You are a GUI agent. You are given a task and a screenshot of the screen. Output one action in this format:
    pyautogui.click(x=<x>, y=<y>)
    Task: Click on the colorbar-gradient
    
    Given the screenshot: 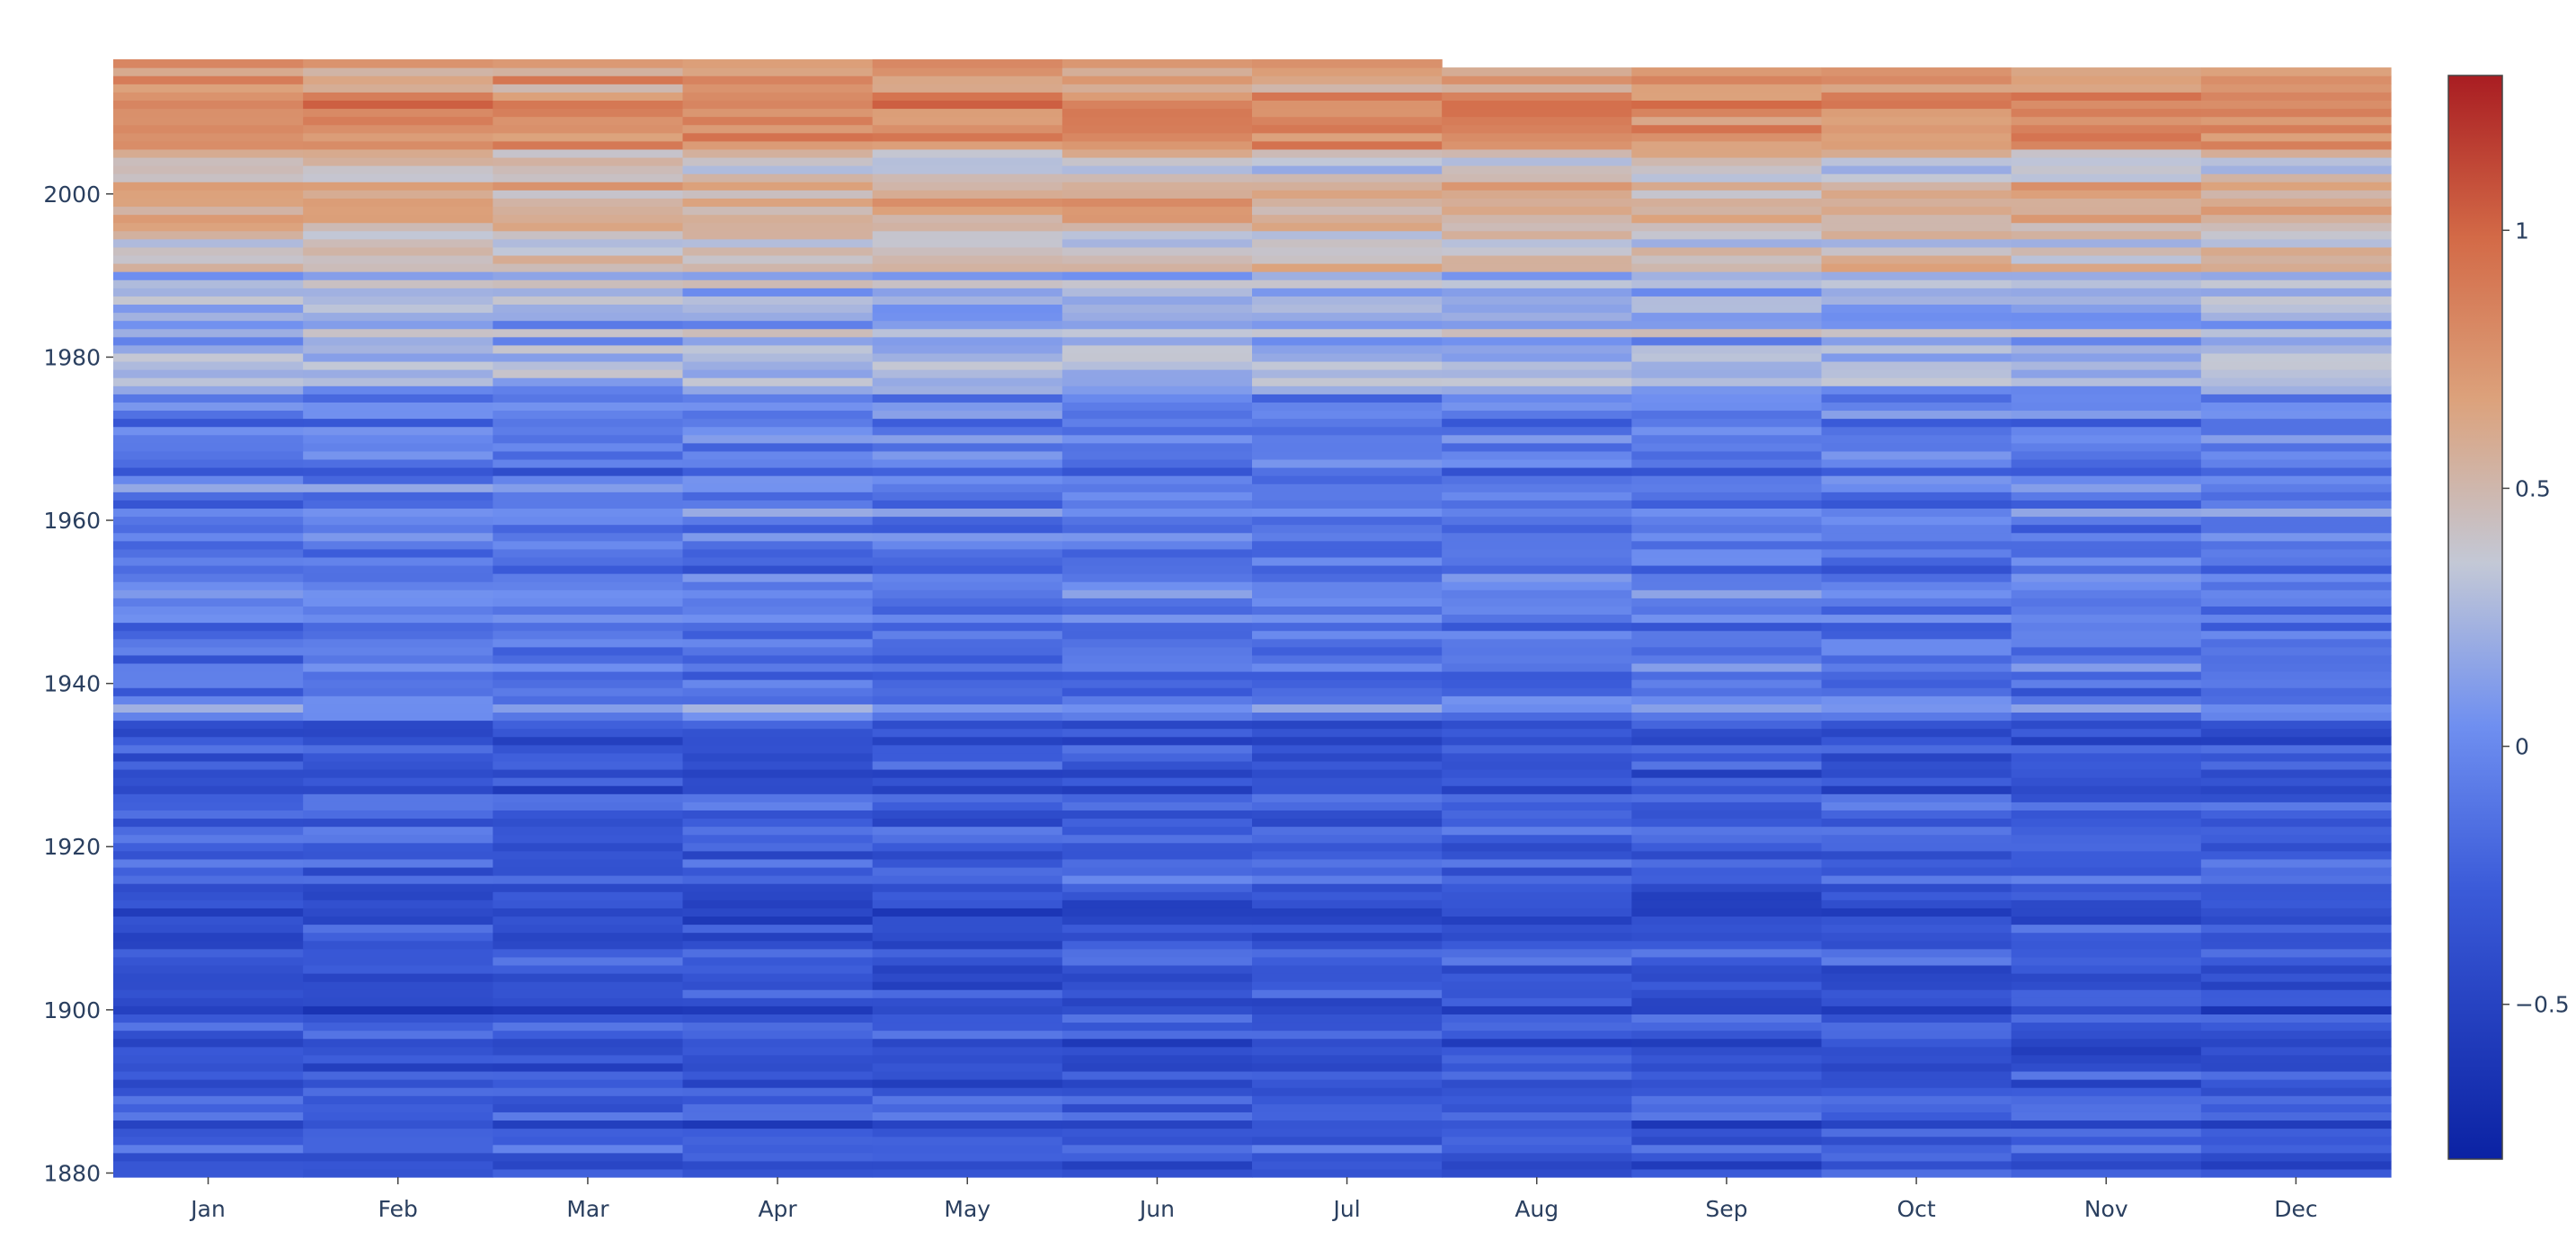 What is the action you would take?
    pyautogui.click(x=2475, y=617)
    